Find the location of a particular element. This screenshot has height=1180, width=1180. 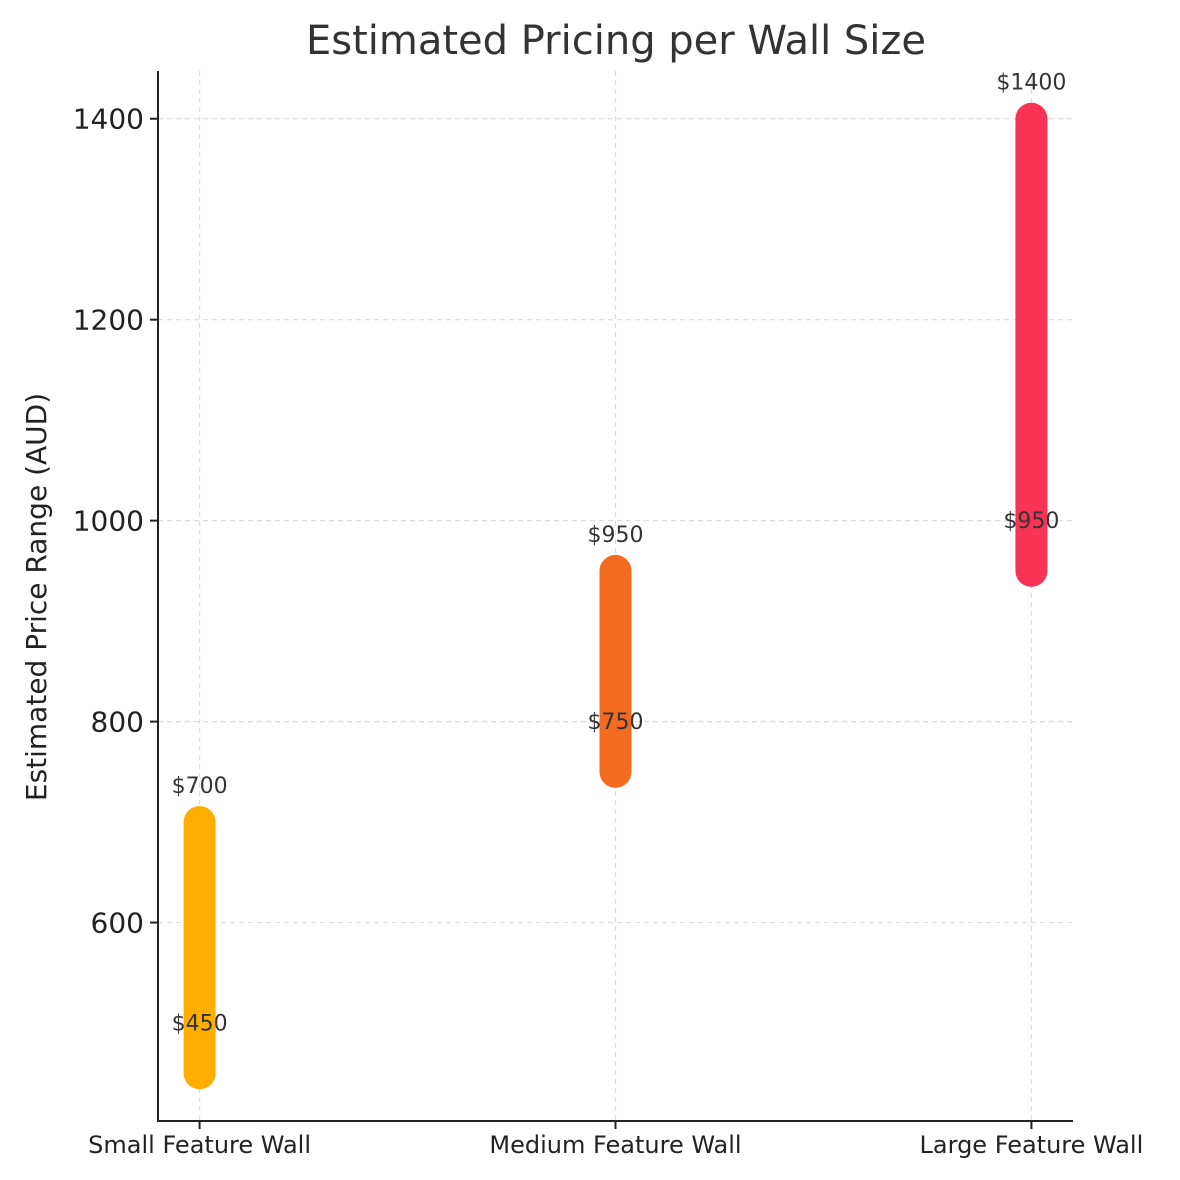

x-tick-label: Large Feature Wall is located at coordinates (1032, 1145).